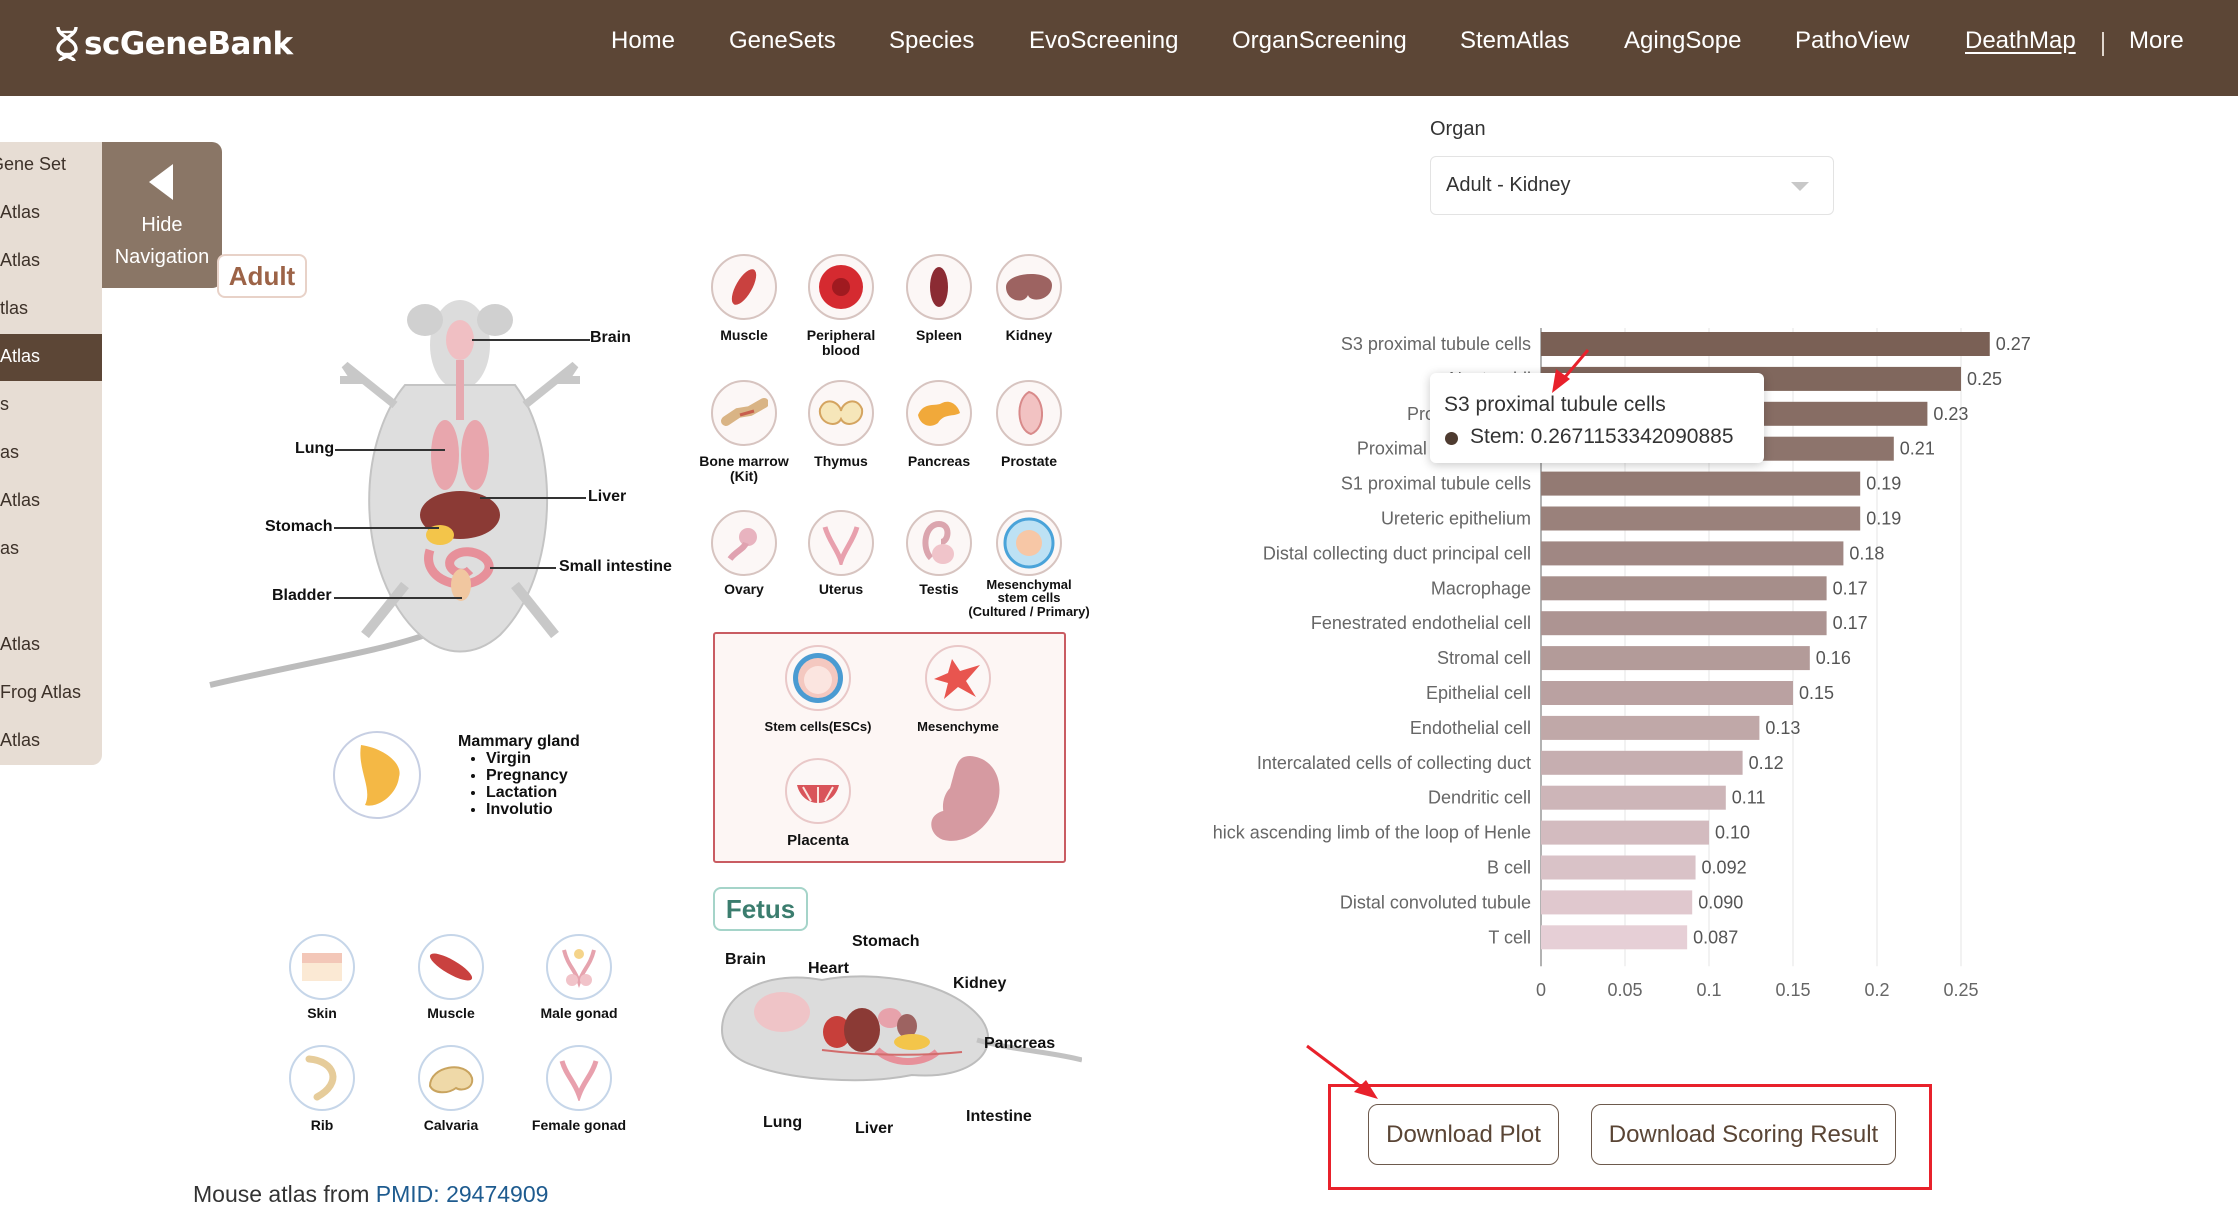  I want to click on organ-peripheral-blood, so click(841, 287).